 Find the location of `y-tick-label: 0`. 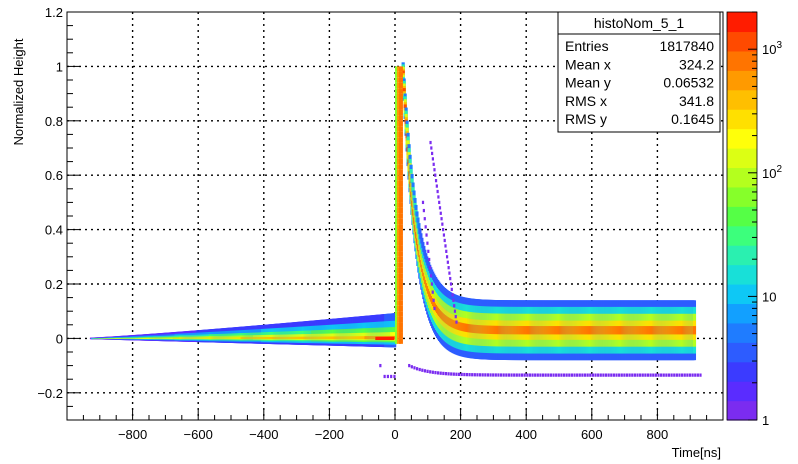

y-tick-label: 0 is located at coordinates (59, 338).